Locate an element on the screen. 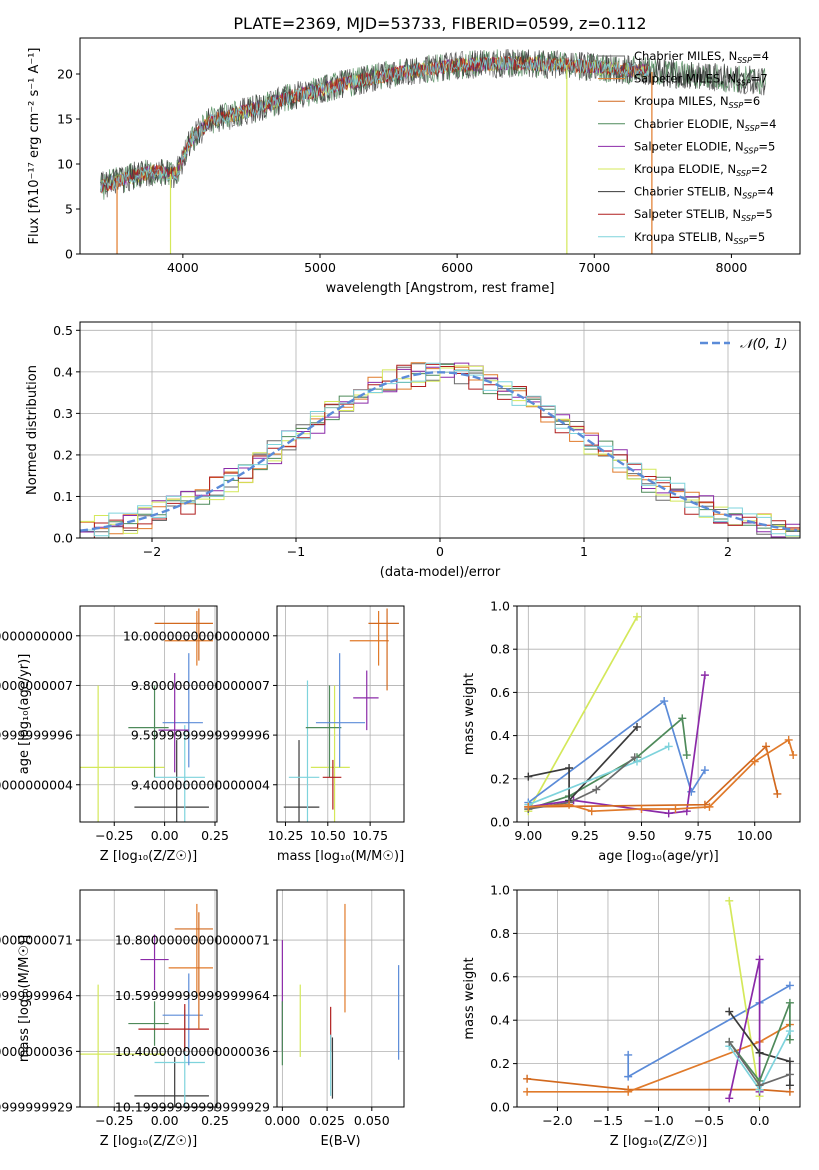 Image resolution: width=819 pixels, height=1170 pixels. y-tick-label: 10.40000000000000036 is located at coordinates (36, 1051).